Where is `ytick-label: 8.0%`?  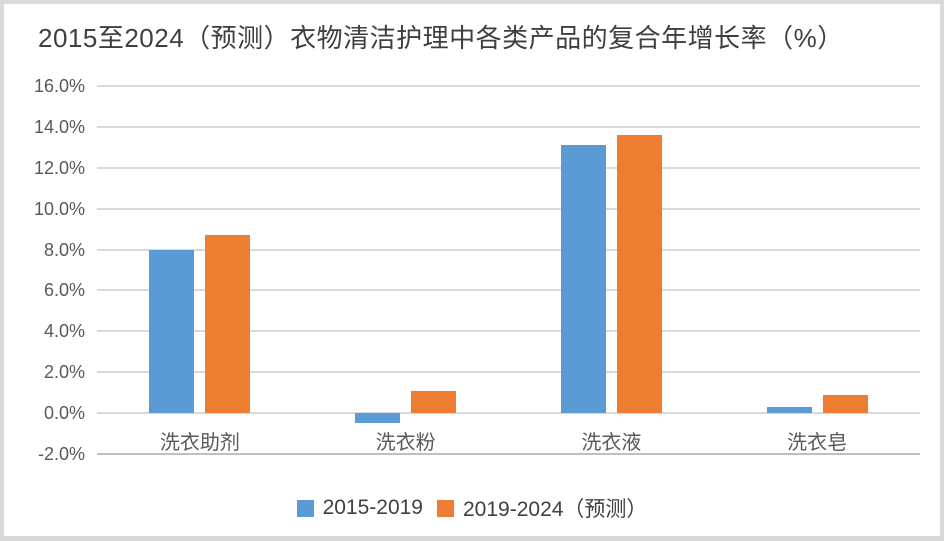 ytick-label: 8.0% is located at coordinates (64, 249).